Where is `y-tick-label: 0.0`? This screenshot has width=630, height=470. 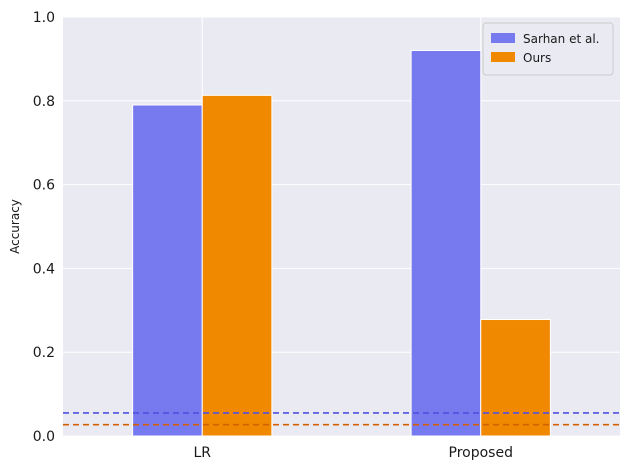
y-tick-label: 0.0 is located at coordinates (44, 437).